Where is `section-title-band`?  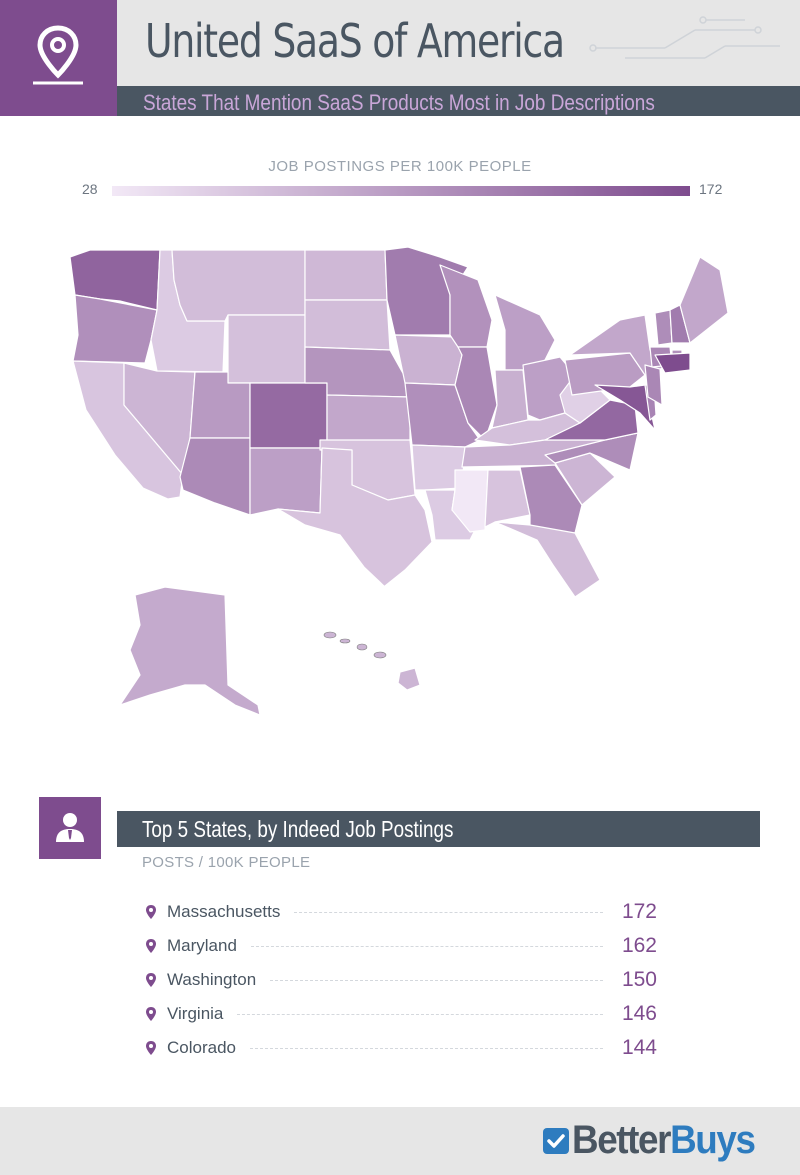
section-title-band is located at coordinates (438, 829).